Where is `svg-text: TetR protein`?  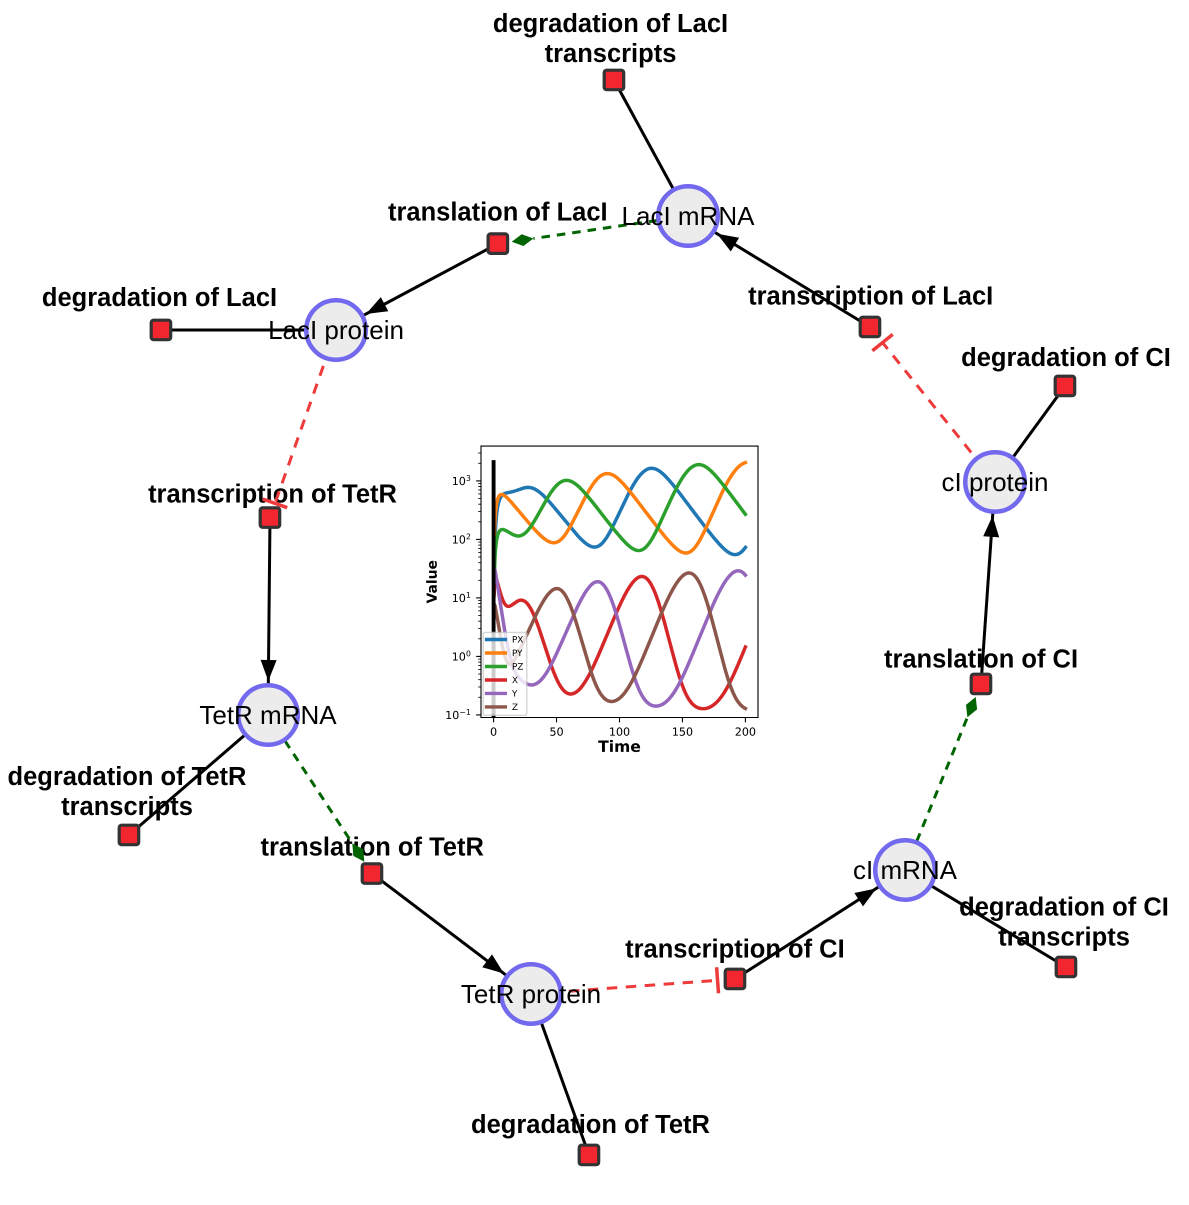 svg-text: TetR protein is located at coordinates (531, 994).